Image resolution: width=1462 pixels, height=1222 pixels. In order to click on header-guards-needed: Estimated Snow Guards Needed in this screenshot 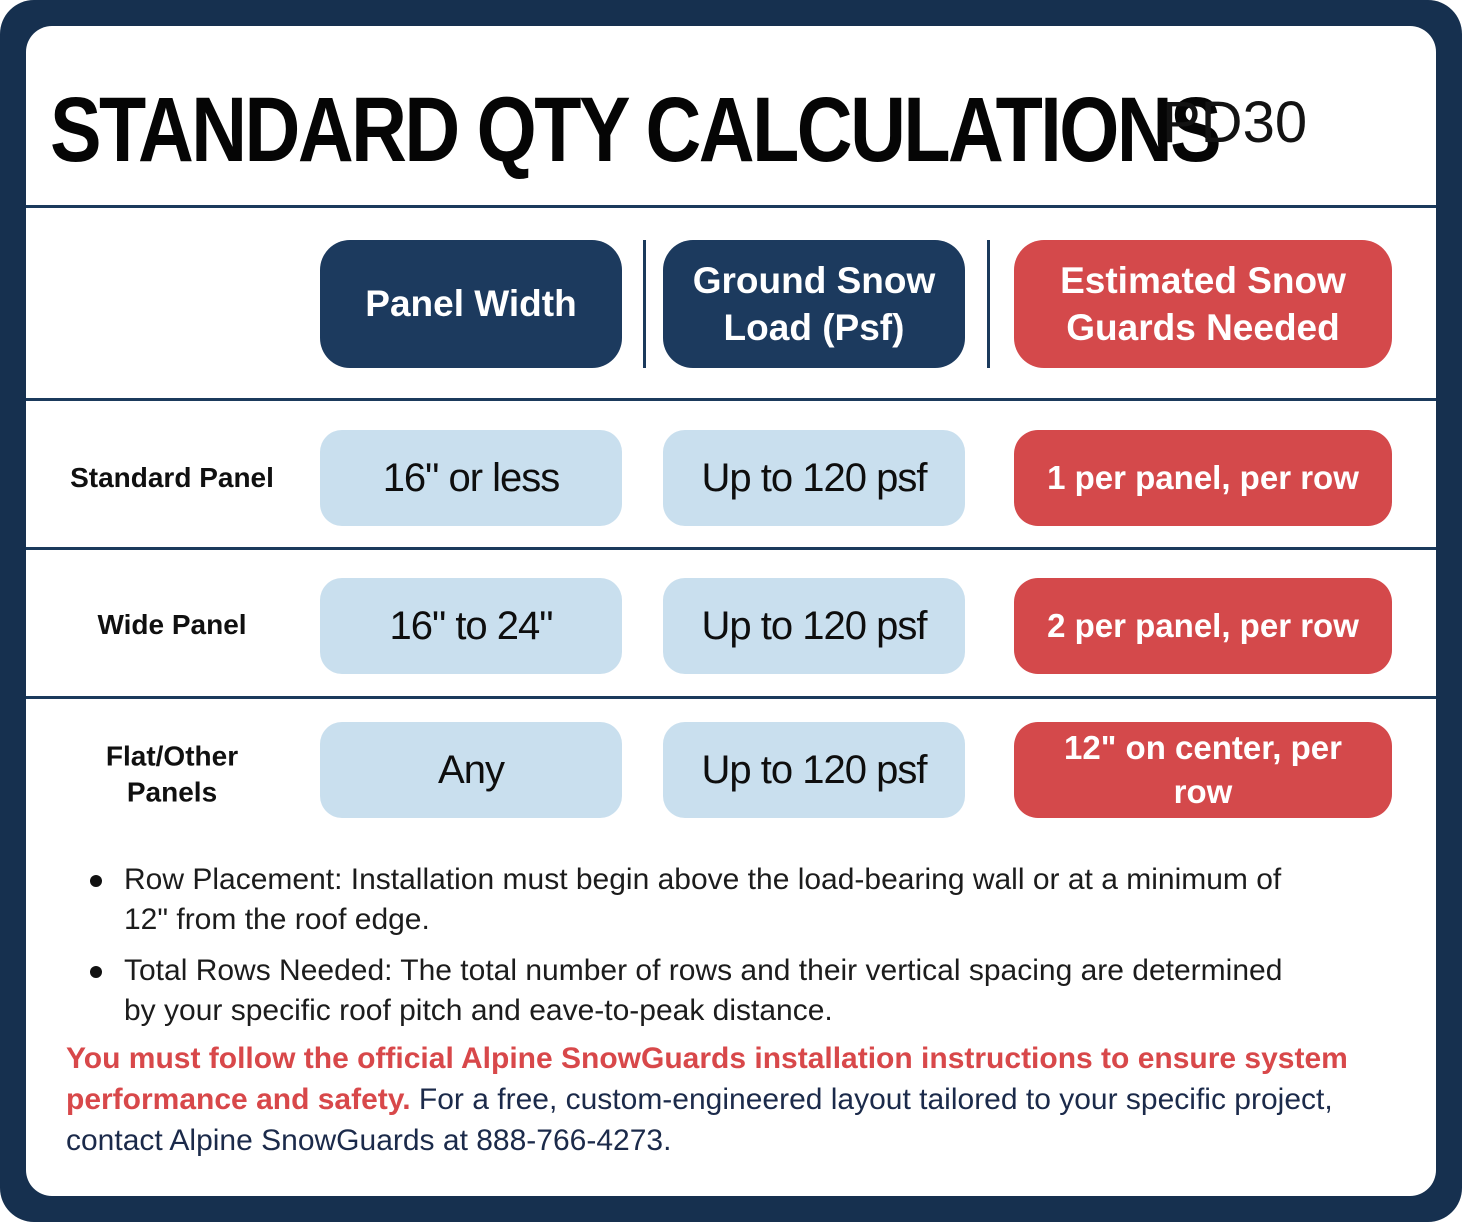, I will do `click(1203, 304)`.